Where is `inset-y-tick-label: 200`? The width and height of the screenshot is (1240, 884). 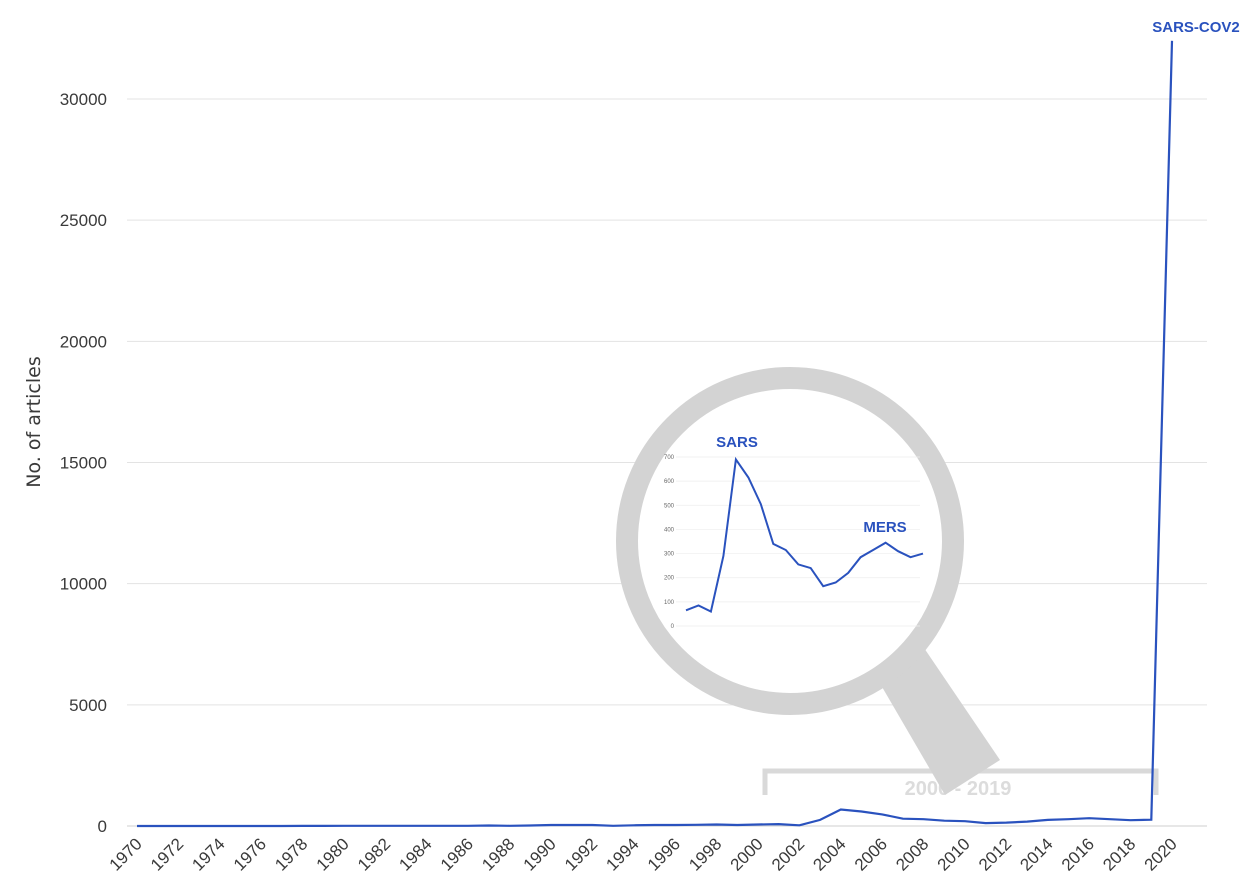 inset-y-tick-label: 200 is located at coordinates (669, 579).